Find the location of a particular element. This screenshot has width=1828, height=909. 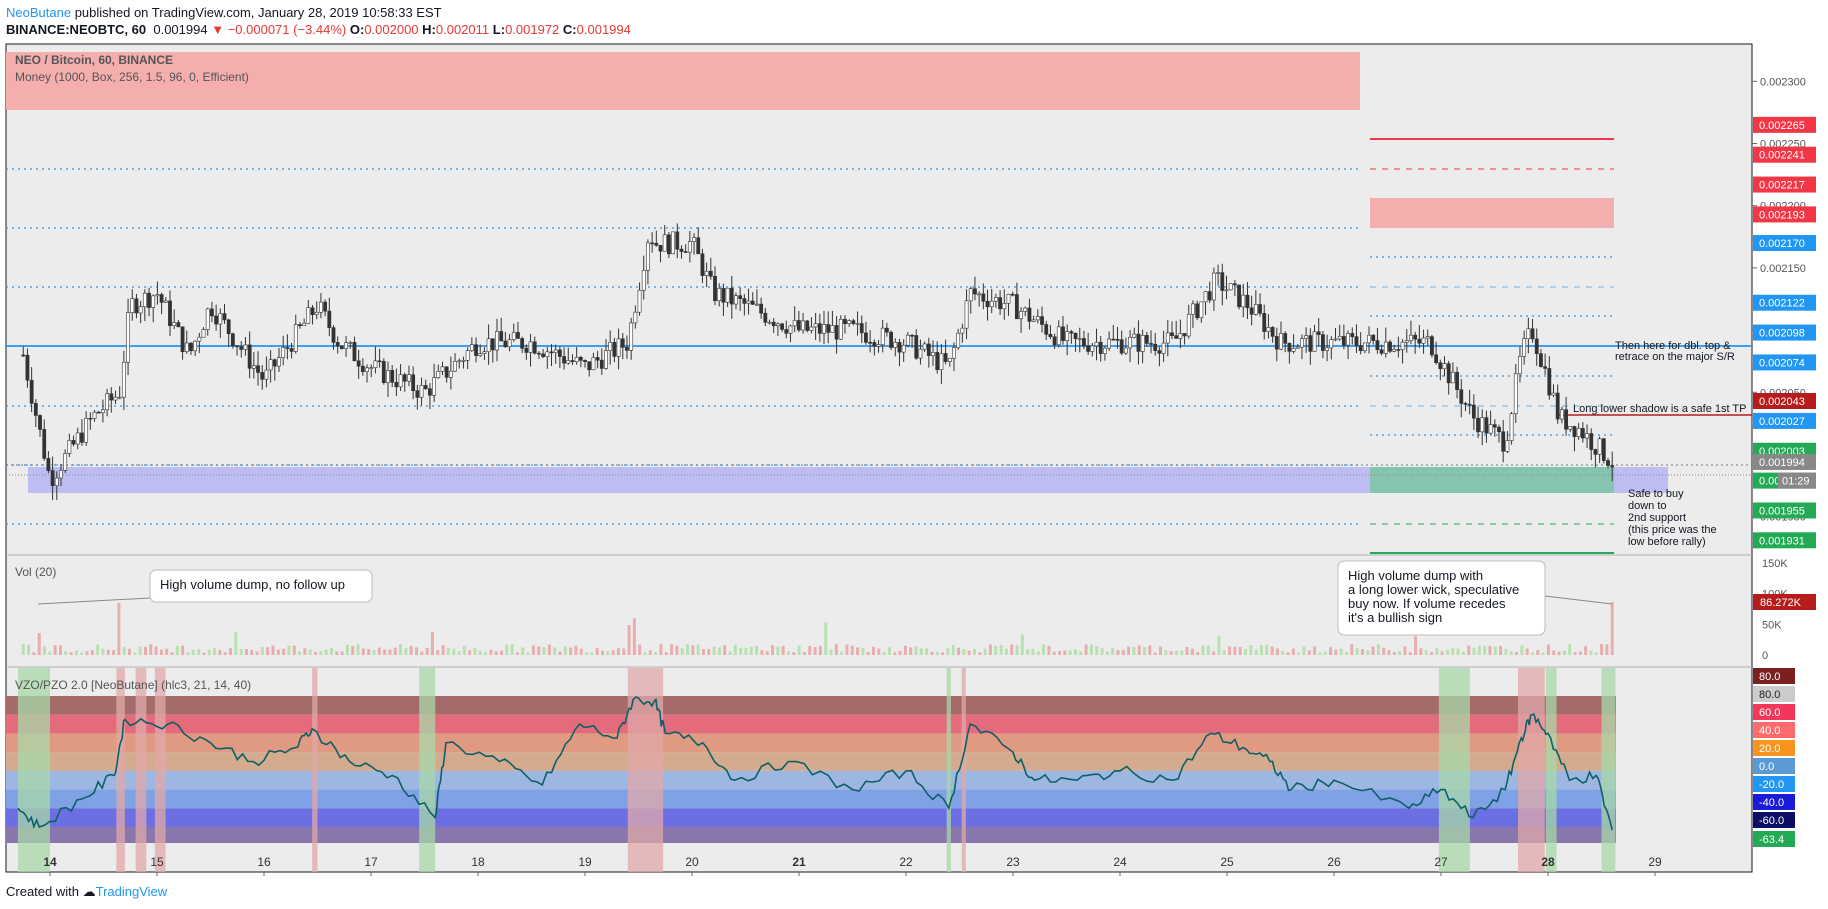

author-link: NeoButane is located at coordinates (39, 12).